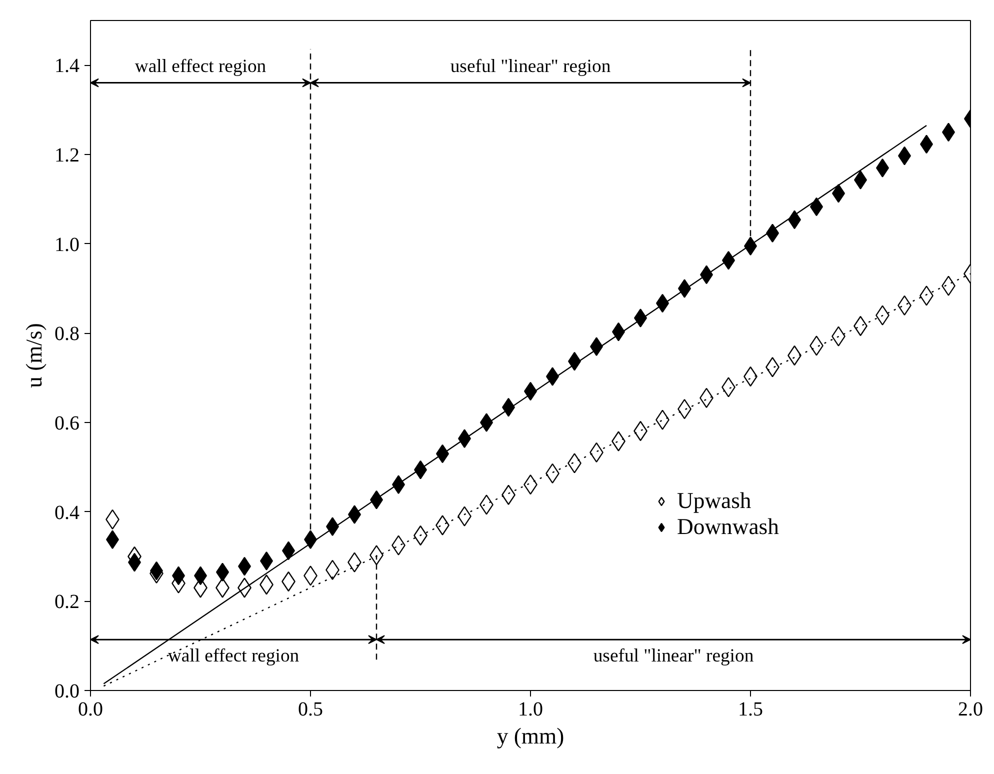 Image resolution: width=994 pixels, height=774 pixels. I want to click on x-axis-title: y (mm), so click(530, 736).